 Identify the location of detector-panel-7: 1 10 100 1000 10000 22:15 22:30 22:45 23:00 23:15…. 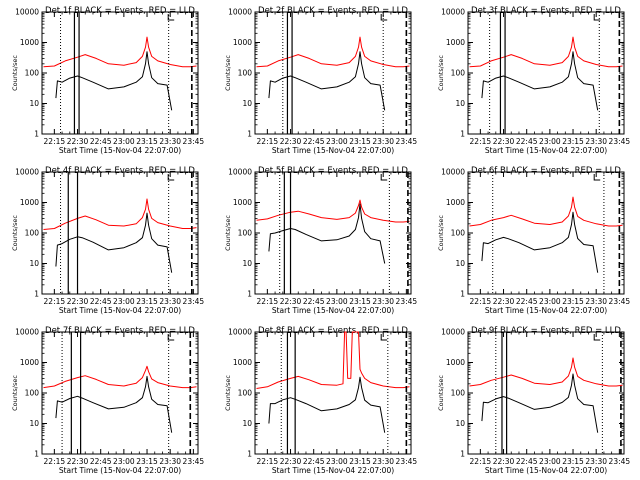
(107, 400).